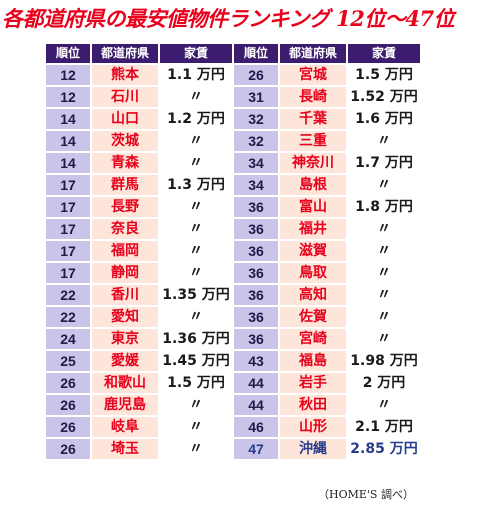 The image size is (500, 508). What do you see at coordinates (196, 53) in the screenshot?
I see `header-rent: 家賃` at bounding box center [196, 53].